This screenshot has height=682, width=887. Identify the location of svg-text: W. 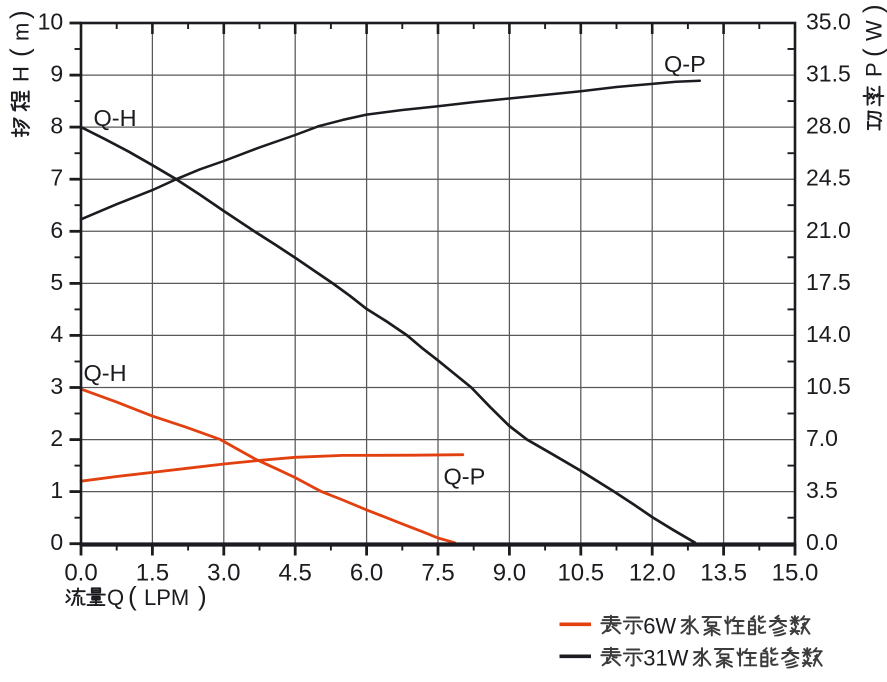
(874, 30).